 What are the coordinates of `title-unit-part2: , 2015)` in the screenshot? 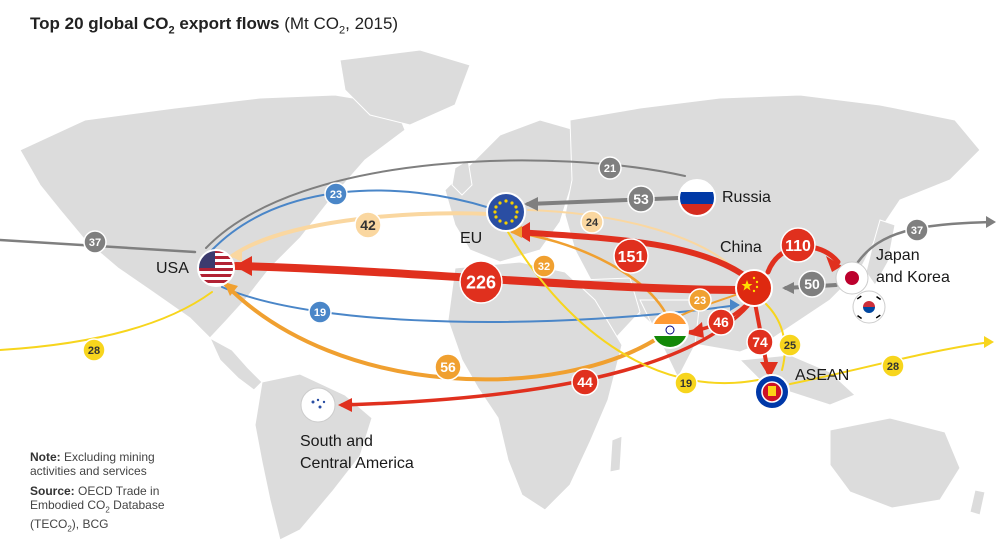 It's located at (372, 23).